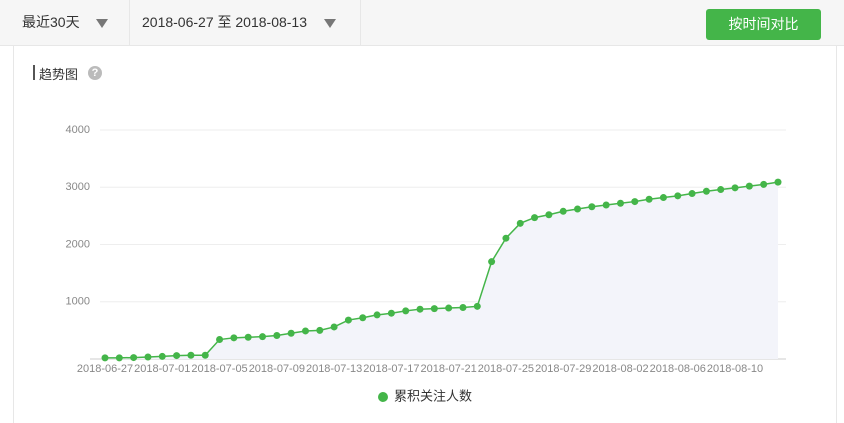 This screenshot has width=844, height=423. Describe the element at coordinates (78, 244) in the screenshot. I see `y-tick-label: 2000` at that location.